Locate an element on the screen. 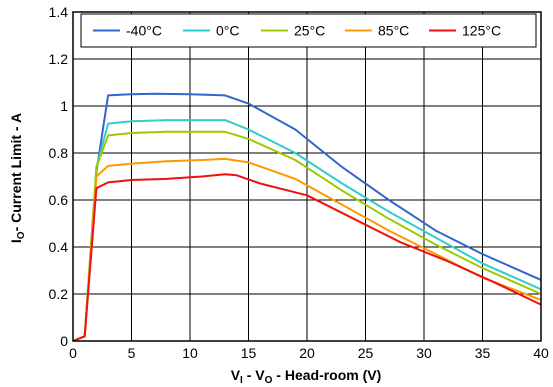  legend-box is located at coordinates (308, 30).